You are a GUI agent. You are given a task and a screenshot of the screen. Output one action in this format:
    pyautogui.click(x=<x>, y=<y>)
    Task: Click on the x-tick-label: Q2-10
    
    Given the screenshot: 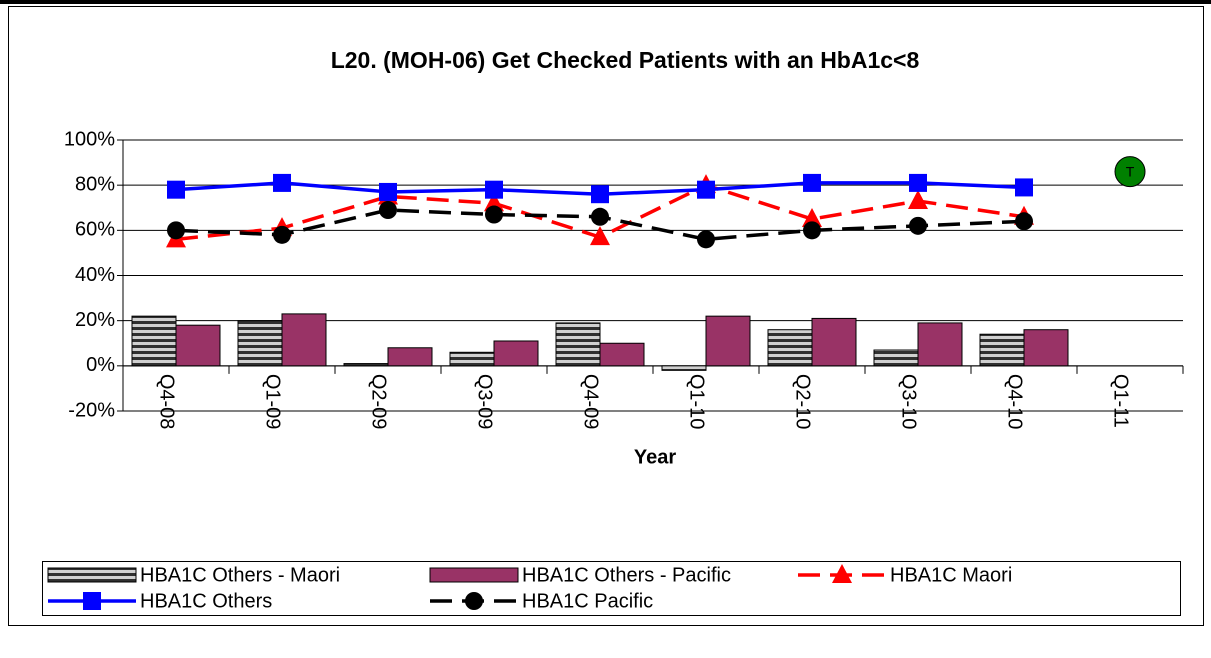 What is the action you would take?
    pyautogui.click(x=803, y=402)
    